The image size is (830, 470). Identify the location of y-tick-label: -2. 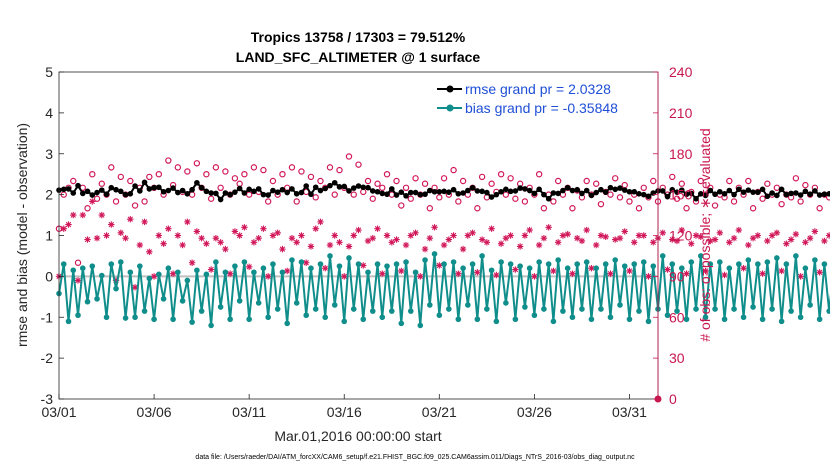
(47, 358).